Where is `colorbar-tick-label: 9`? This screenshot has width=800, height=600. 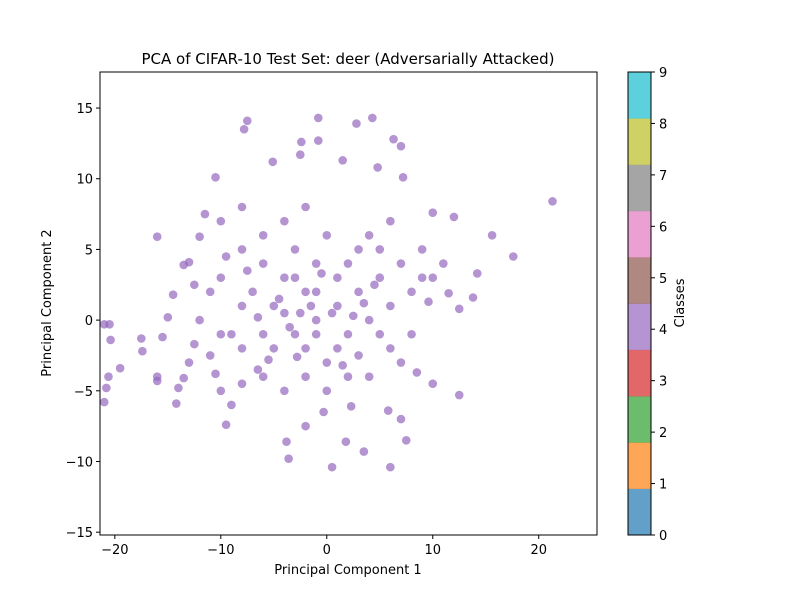 colorbar-tick-label: 9 is located at coordinates (663, 73).